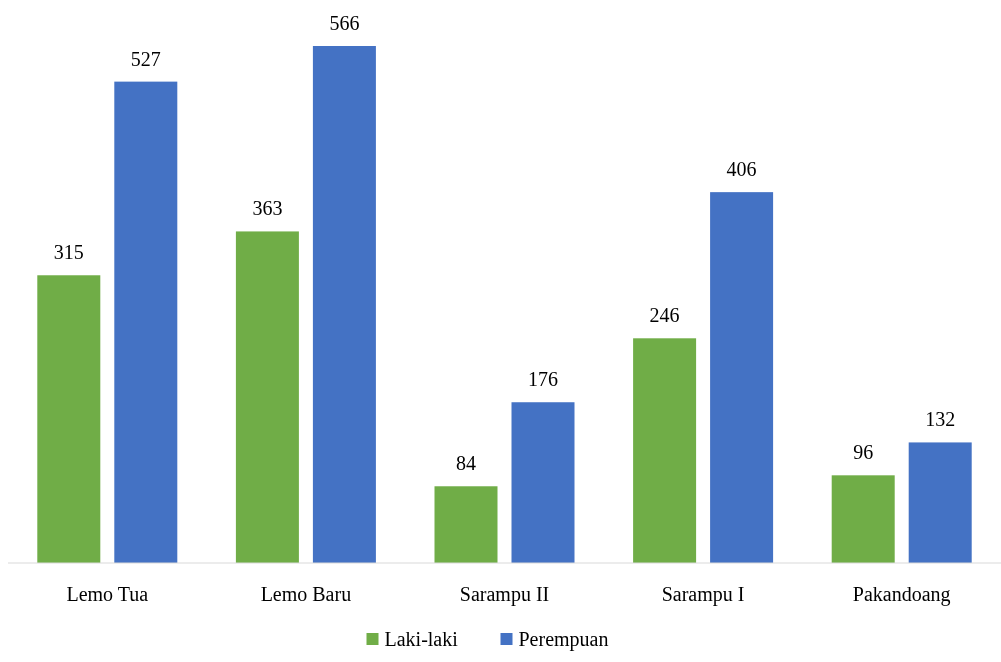  I want to click on data-label: 132, so click(940, 419).